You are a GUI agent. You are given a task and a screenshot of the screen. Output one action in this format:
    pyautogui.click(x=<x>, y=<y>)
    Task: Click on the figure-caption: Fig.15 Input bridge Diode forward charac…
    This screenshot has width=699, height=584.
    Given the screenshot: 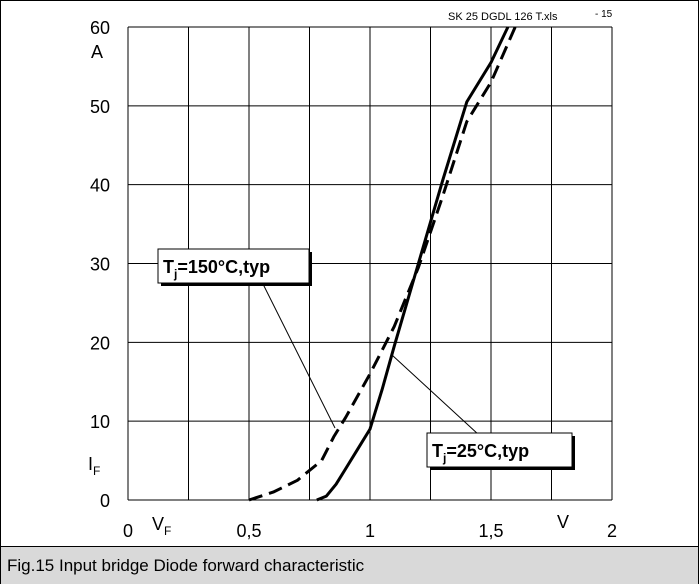 What is the action you would take?
    pyautogui.click(x=186, y=565)
    